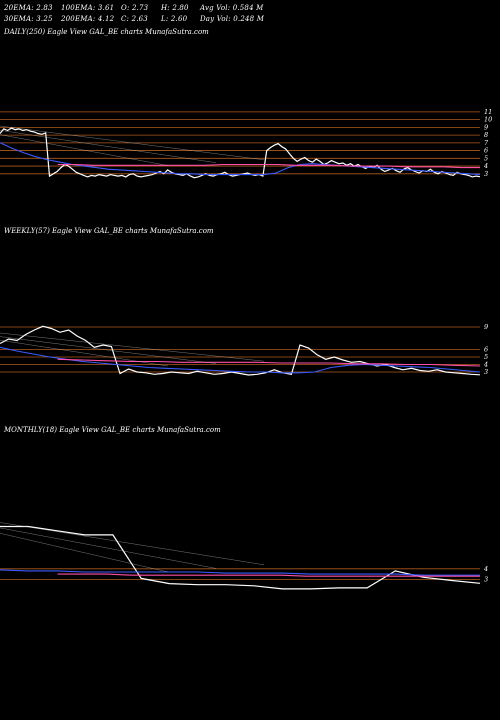 Image resolution: width=500 pixels, height=720 pixels. I want to click on daily-y-tick: 9, so click(486, 127).